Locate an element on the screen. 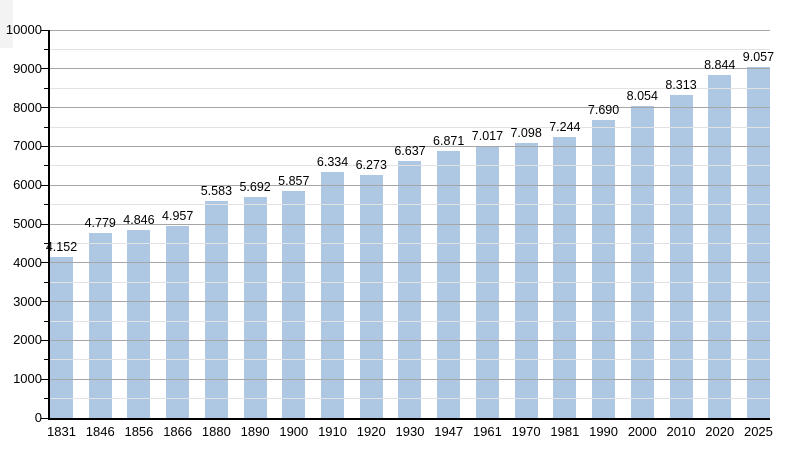 The height and width of the screenshot is (450, 800). bar-2000: 8.054 is located at coordinates (642, 253).